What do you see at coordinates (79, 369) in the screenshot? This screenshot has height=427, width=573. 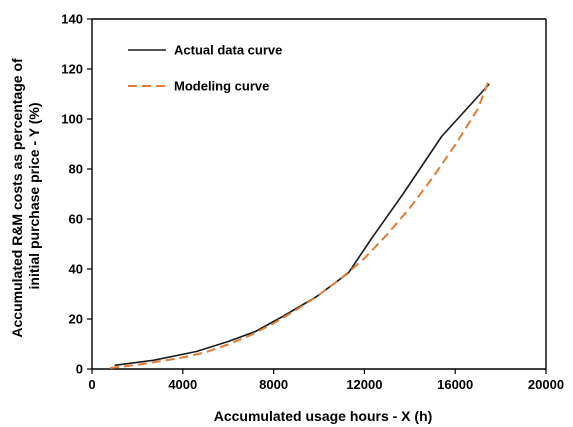 I see `y-tick-label: 0` at bounding box center [79, 369].